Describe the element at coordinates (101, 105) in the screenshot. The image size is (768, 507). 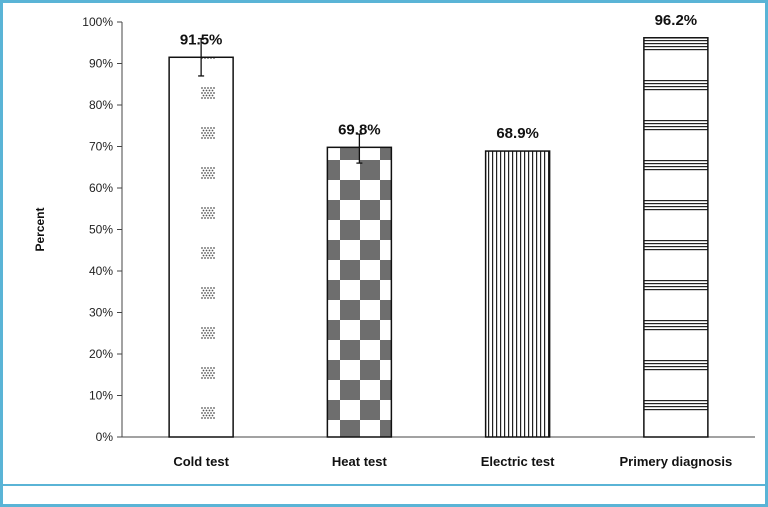
I see `y-tick-label: 80%` at that location.